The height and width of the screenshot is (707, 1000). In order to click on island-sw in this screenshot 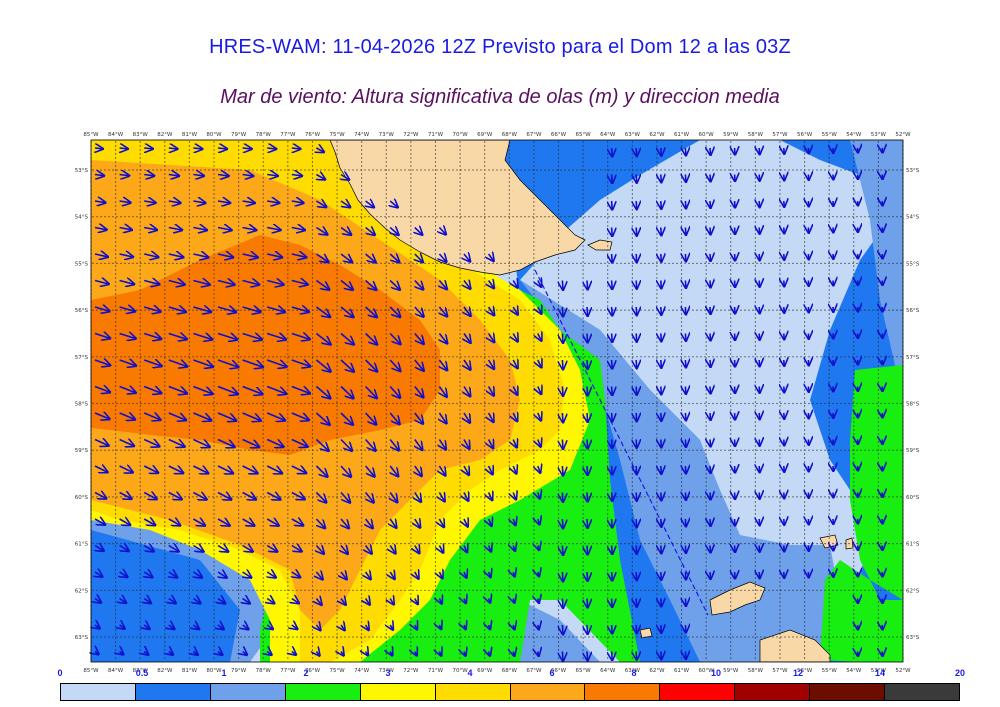, I will do `click(646, 633)`.